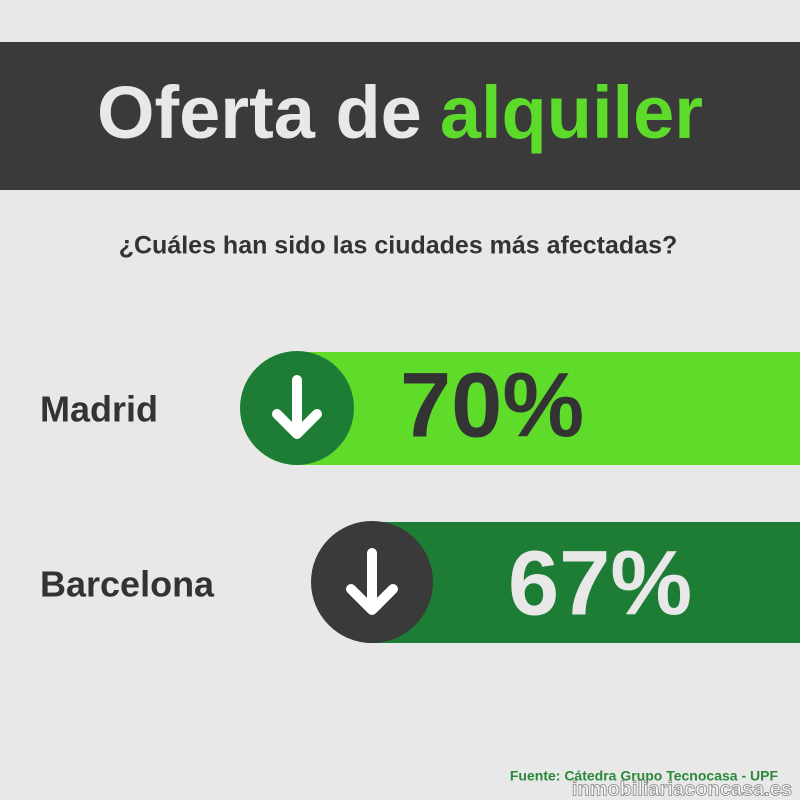  What do you see at coordinates (682, 789) in the screenshot?
I see `watermark: inmobiliariaconcasa.es` at bounding box center [682, 789].